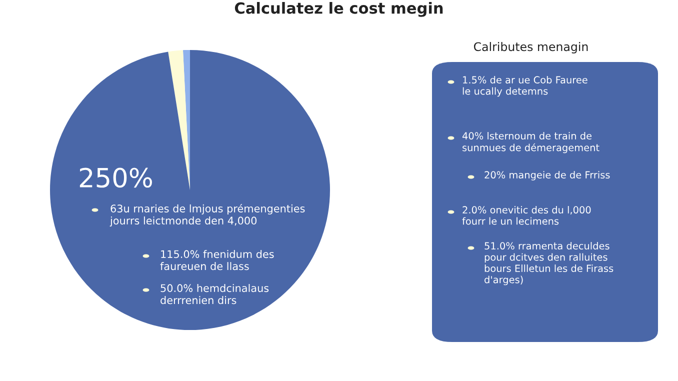  What do you see at coordinates (214, 294) in the screenshot?
I see `text: 50.0% hemdcinalaus derrrenien dirs` at bounding box center [214, 294].